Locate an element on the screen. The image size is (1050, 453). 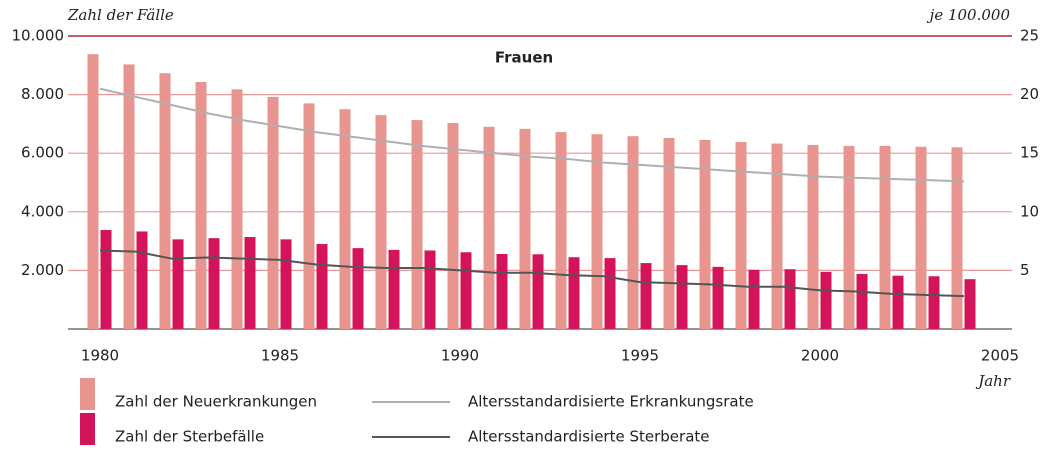
y2-tick-label: 10 is located at coordinates (1029, 211).